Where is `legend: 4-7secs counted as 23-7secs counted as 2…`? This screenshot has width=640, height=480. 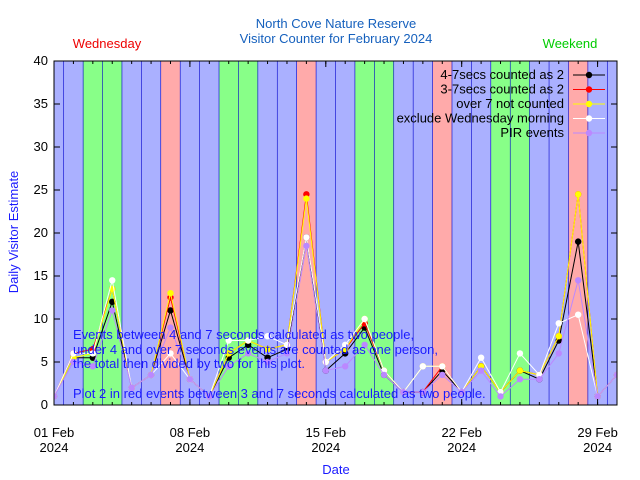
legend: 4-7secs counted as 23-7secs counted as 2… is located at coordinates (501, 103).